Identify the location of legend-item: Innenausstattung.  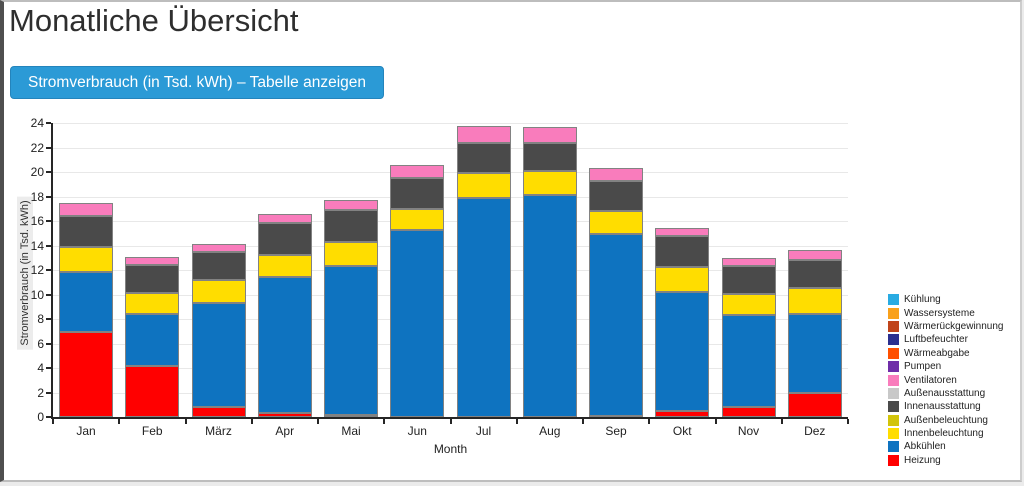
(946, 406).